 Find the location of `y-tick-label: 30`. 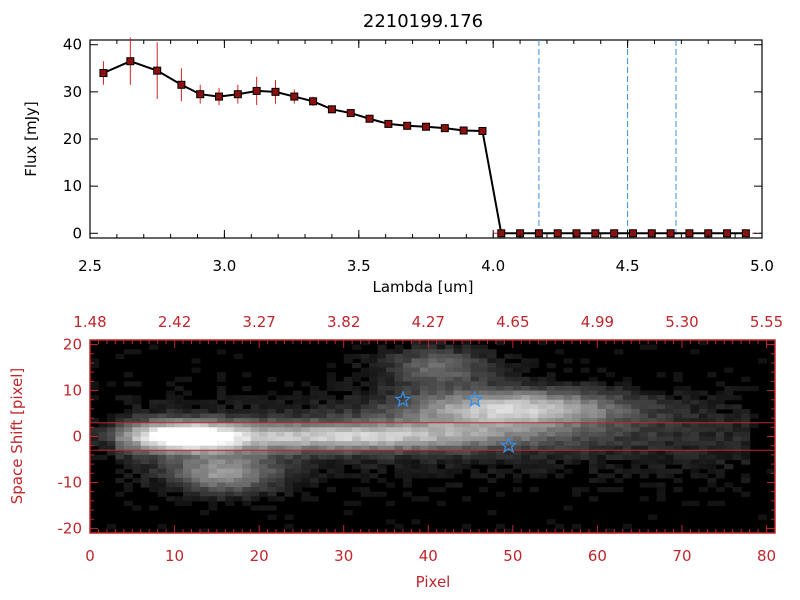

y-tick-label: 30 is located at coordinates (72, 92).